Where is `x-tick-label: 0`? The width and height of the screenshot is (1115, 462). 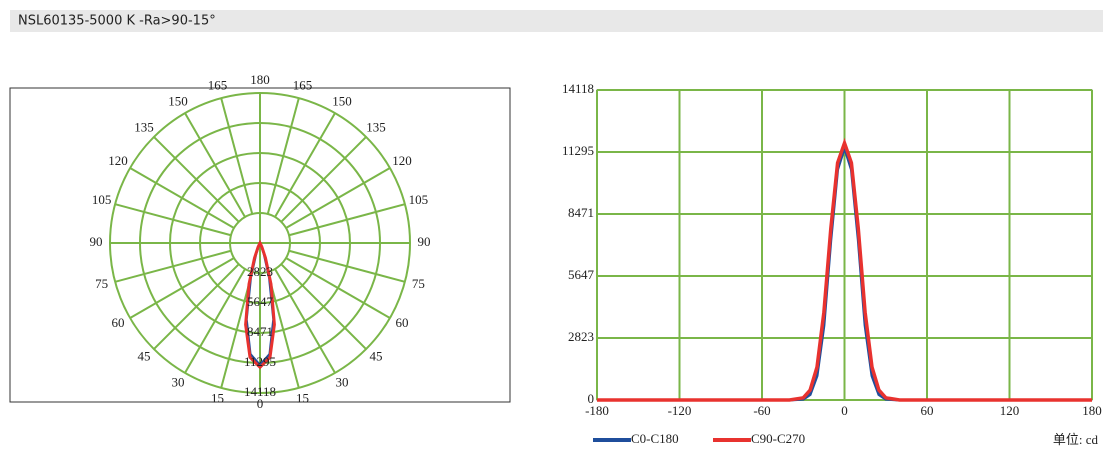 x-tick-label: 0 is located at coordinates (844, 410).